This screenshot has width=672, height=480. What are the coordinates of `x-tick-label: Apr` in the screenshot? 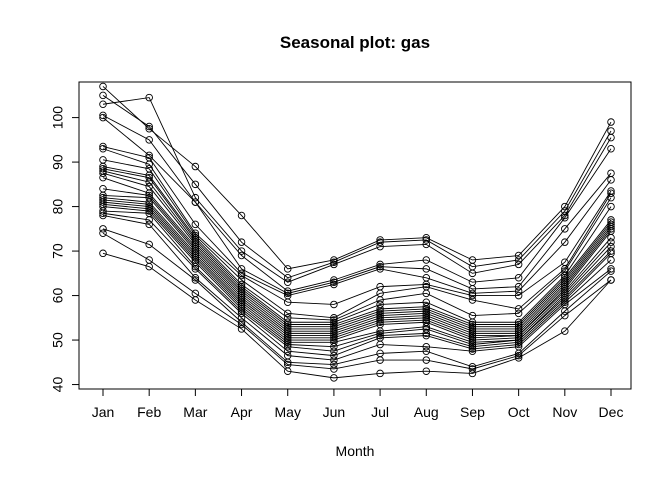 It's located at (242, 412).